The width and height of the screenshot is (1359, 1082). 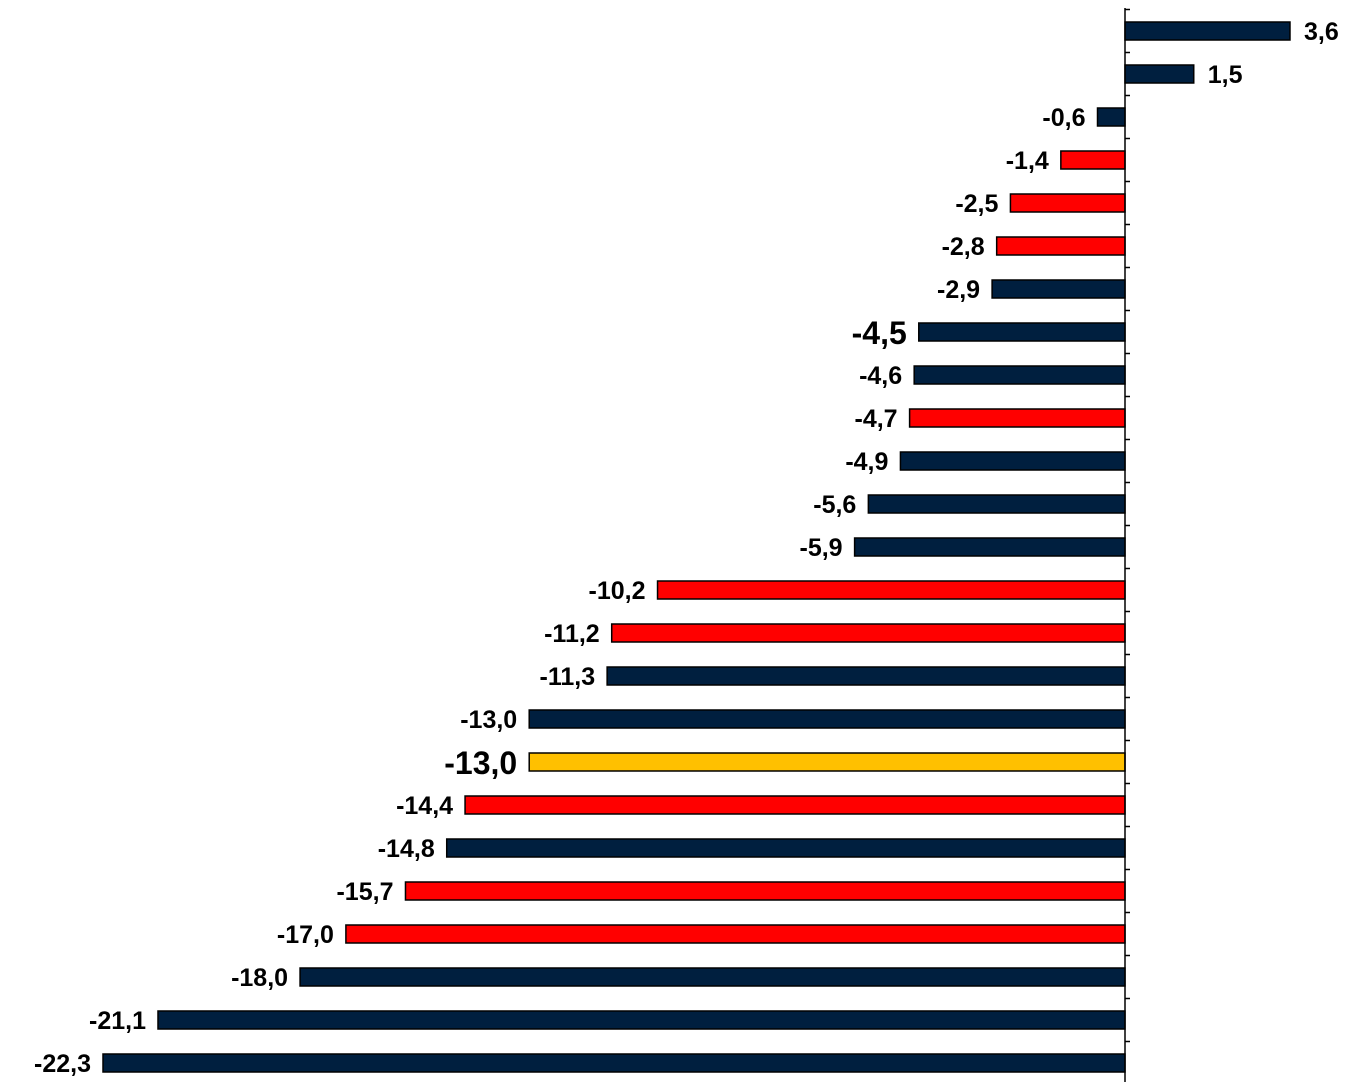 I want to click on data-label-24: -22,3, so click(x=62, y=1064).